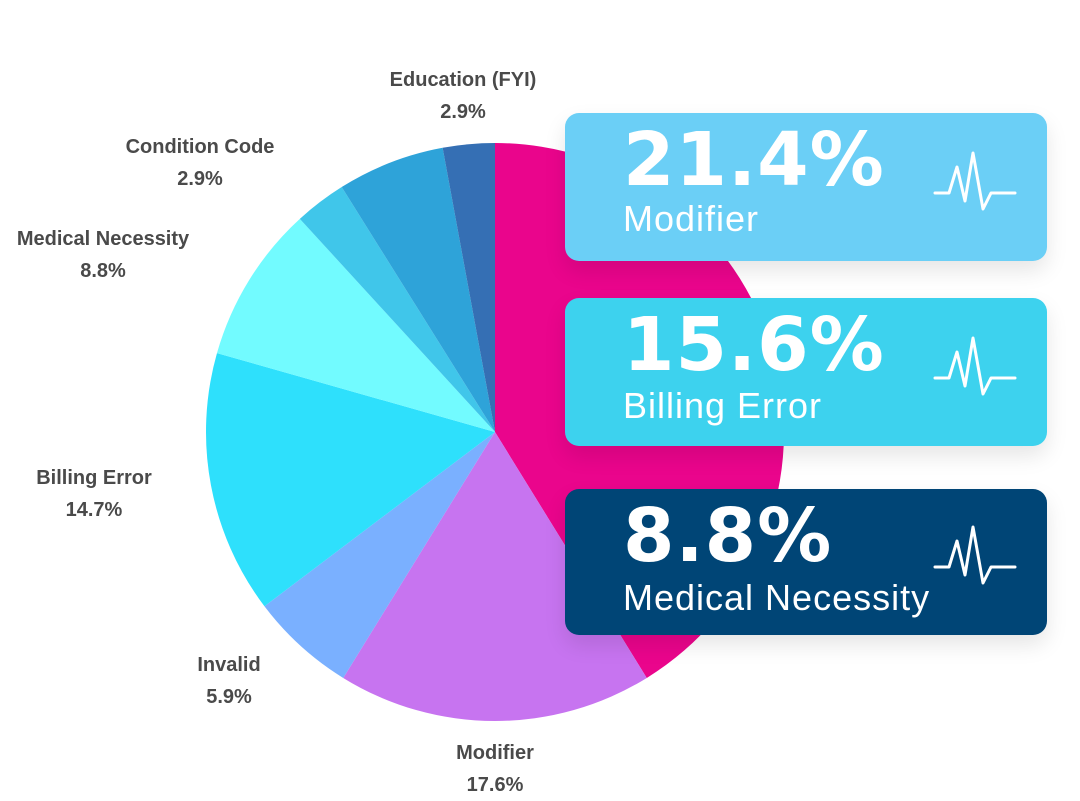 This screenshot has height=801, width=1080. Describe the element at coordinates (379, 555) in the screenshot. I see `pie-slice-invalid` at that location.